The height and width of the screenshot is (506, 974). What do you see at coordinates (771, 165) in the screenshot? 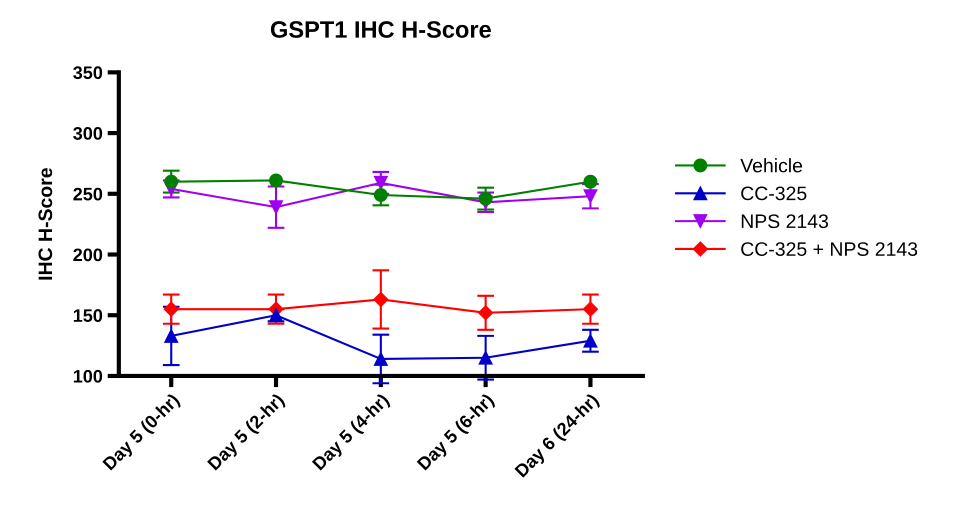
I see `legend-label: Vehicle` at bounding box center [771, 165].